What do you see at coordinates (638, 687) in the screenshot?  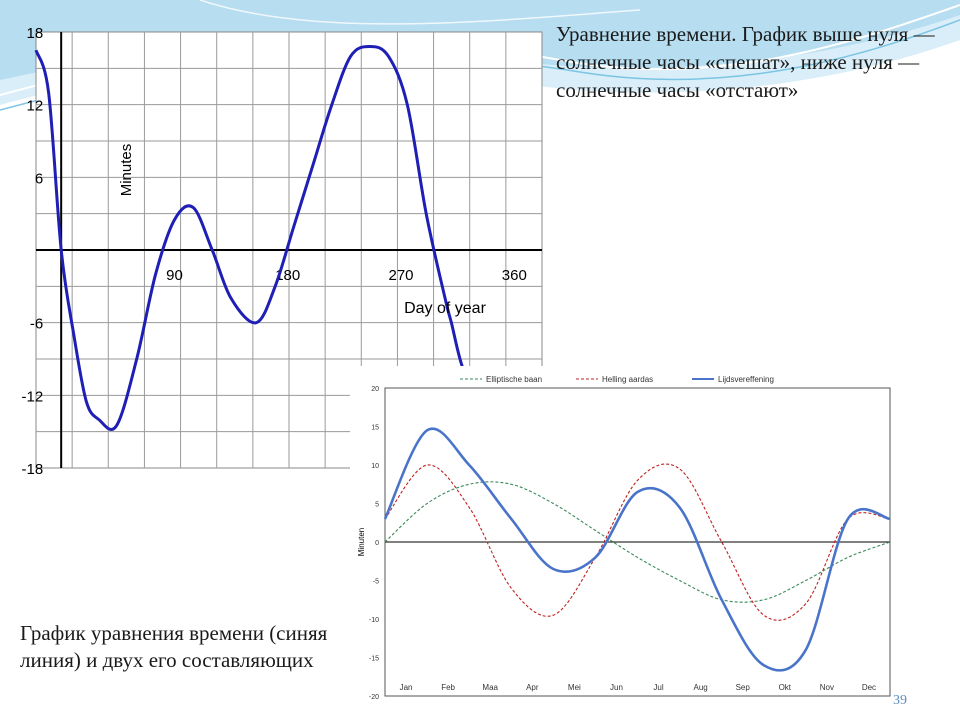 I see `x-tick-labels: Jan Feb Maa Apr Mei Jun Jul Aug Sep Okt Nov Dec` at bounding box center [638, 687].